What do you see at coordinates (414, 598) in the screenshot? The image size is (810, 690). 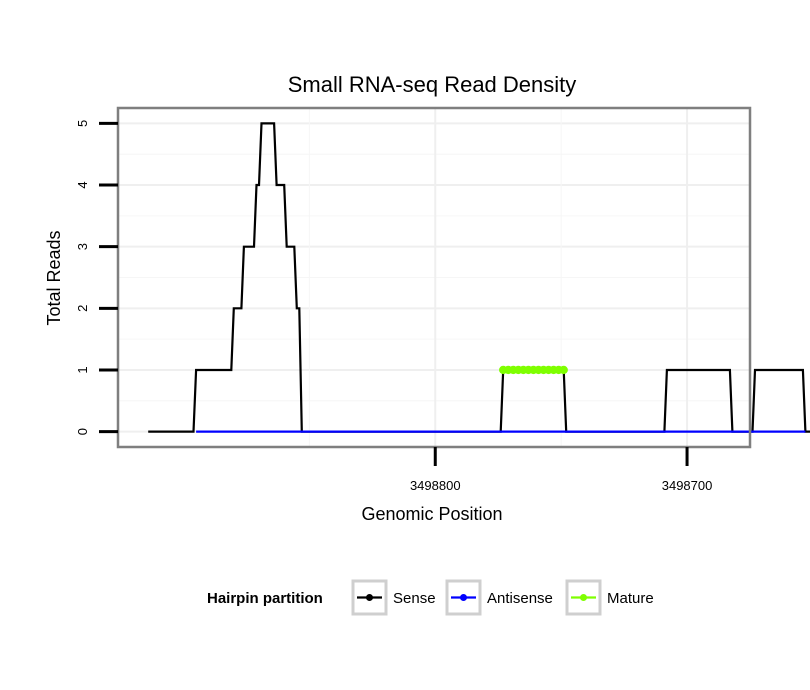 I see `legend-label-sense: Sense` at bounding box center [414, 598].